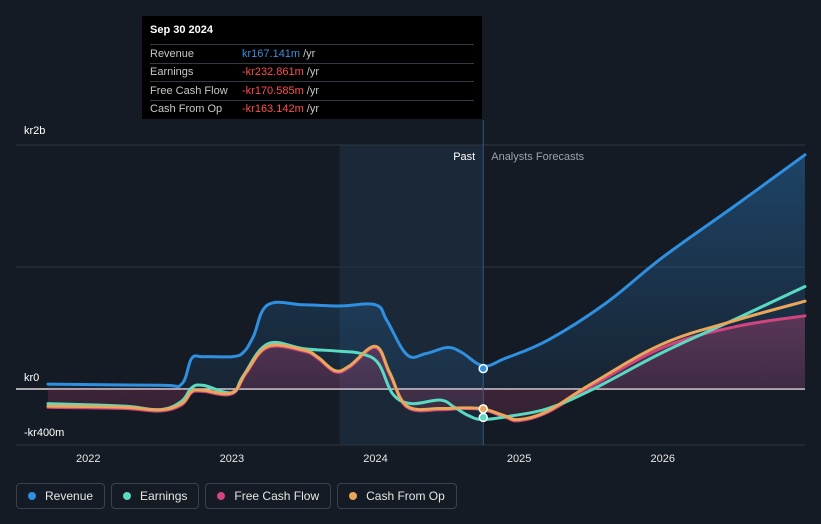 This screenshot has width=821, height=524. I want to click on tooltip-value: -kr232.861m, so click(273, 72).